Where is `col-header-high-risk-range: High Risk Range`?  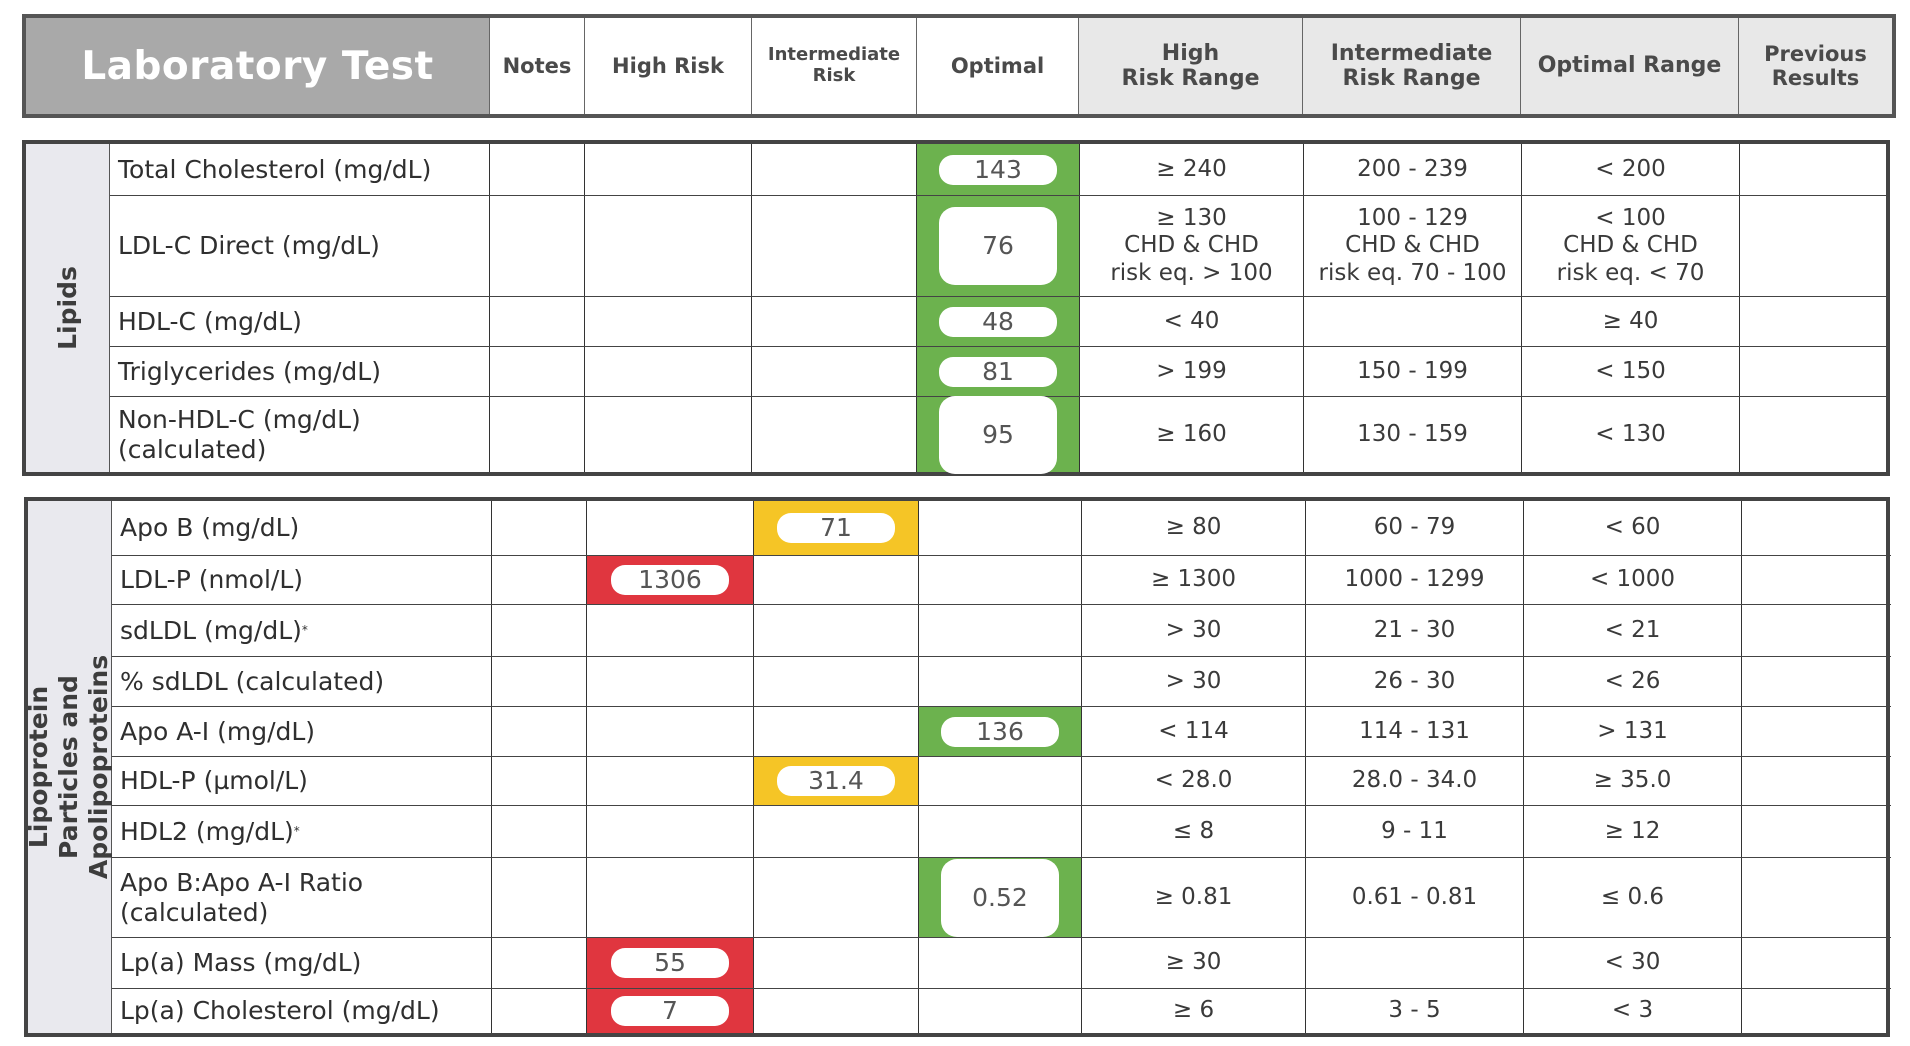
col-header-high-risk-range: High Risk Range is located at coordinates (1190, 66).